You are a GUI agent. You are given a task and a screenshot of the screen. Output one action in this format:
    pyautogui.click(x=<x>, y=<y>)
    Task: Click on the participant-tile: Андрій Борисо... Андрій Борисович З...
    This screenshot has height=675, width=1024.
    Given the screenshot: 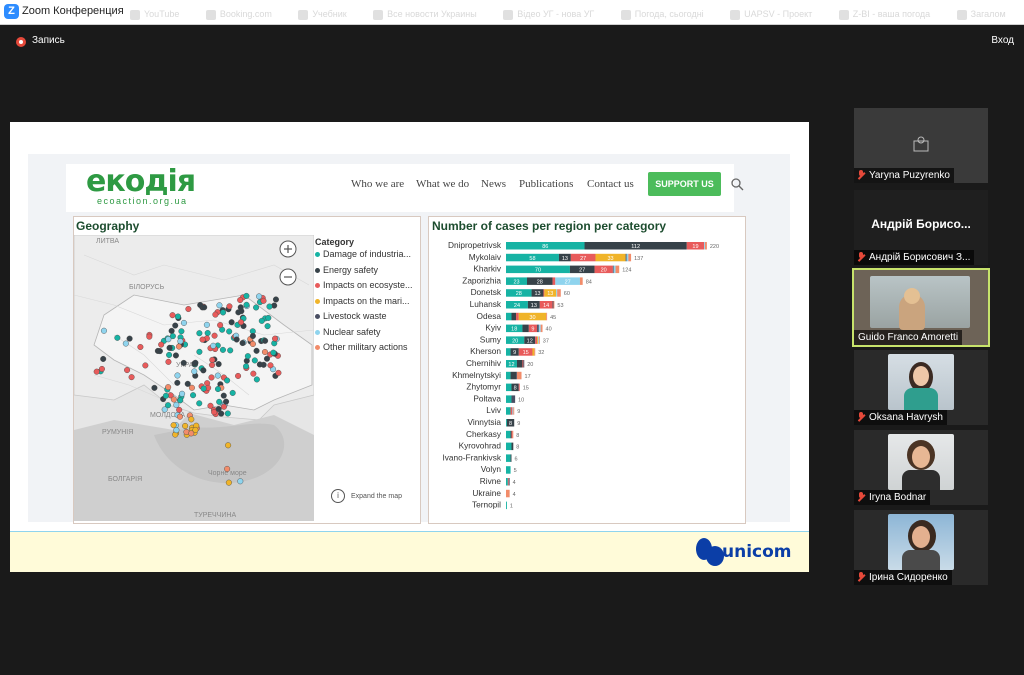 What is the action you would take?
    pyautogui.click(x=921, y=227)
    